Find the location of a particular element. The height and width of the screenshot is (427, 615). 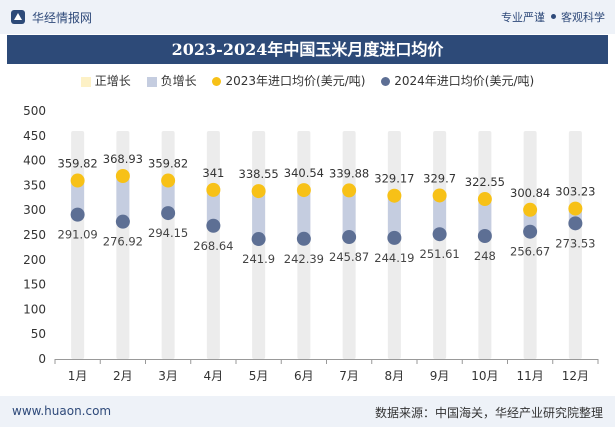

data-label-2024-3: 294.15 is located at coordinates (168, 233).